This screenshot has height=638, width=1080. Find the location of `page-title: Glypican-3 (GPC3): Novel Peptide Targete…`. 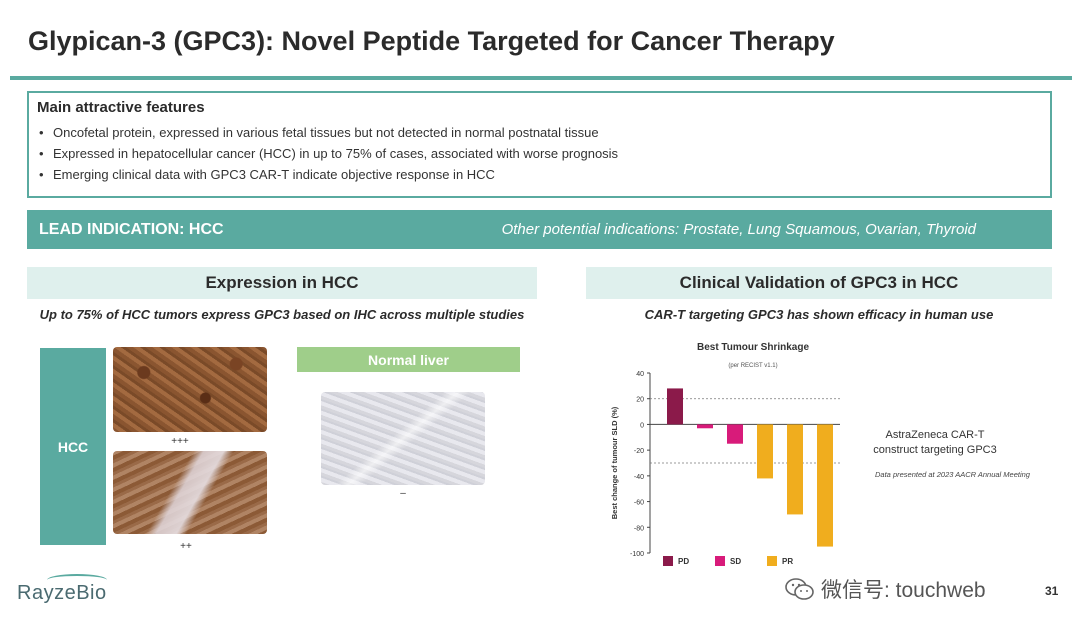

page-title: Glypican-3 (GPC3): Novel Peptide Targete… is located at coordinates (431, 41).